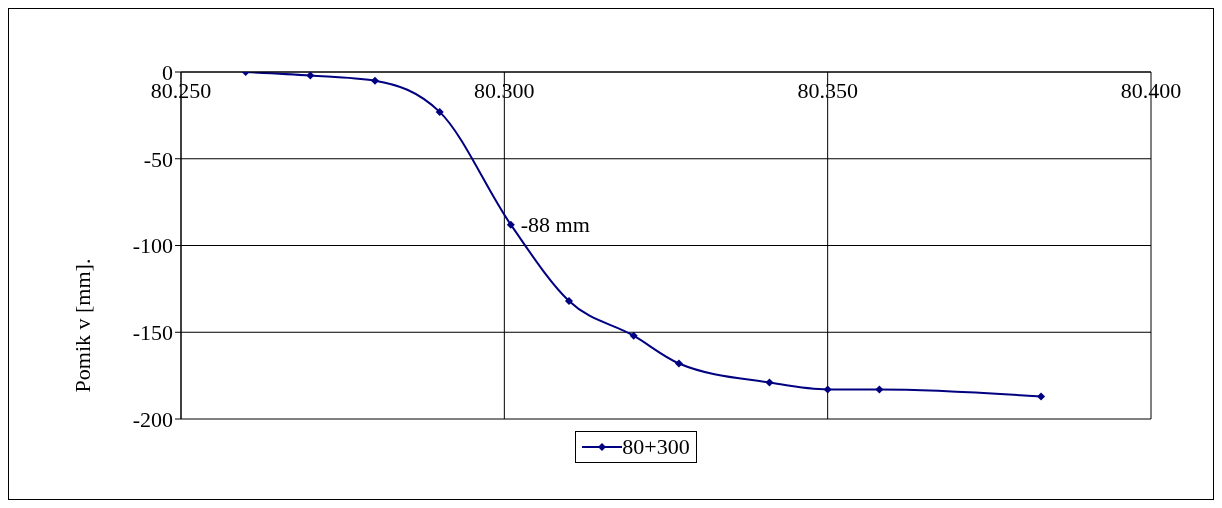  I want to click on legend-label: 80+300, so click(656, 447).